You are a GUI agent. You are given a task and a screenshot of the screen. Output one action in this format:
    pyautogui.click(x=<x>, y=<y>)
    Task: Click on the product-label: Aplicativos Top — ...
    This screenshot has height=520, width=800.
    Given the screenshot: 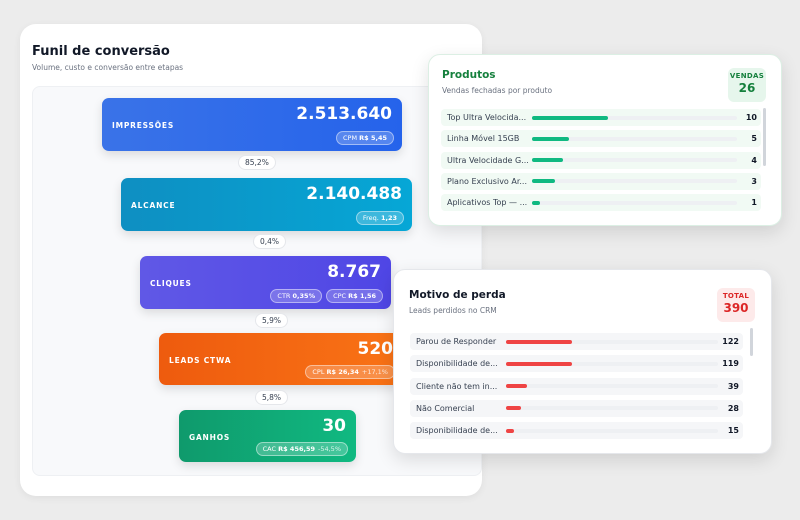 What is the action you would take?
    pyautogui.click(x=487, y=203)
    